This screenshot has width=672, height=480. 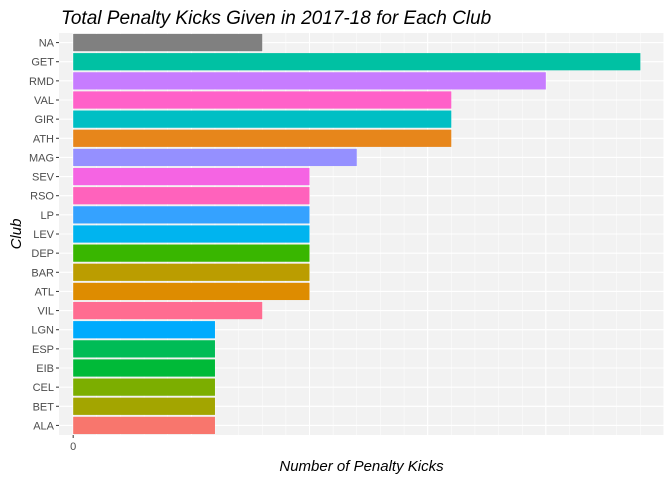 I want to click on bar-gir, so click(x=262, y=119).